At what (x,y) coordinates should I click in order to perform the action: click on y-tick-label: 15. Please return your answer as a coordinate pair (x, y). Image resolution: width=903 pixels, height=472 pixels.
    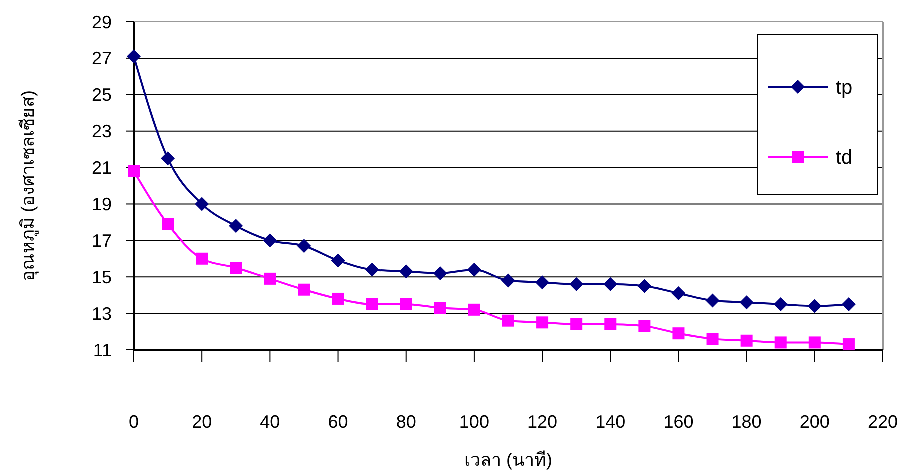
    Looking at the image, I should click on (102, 277).